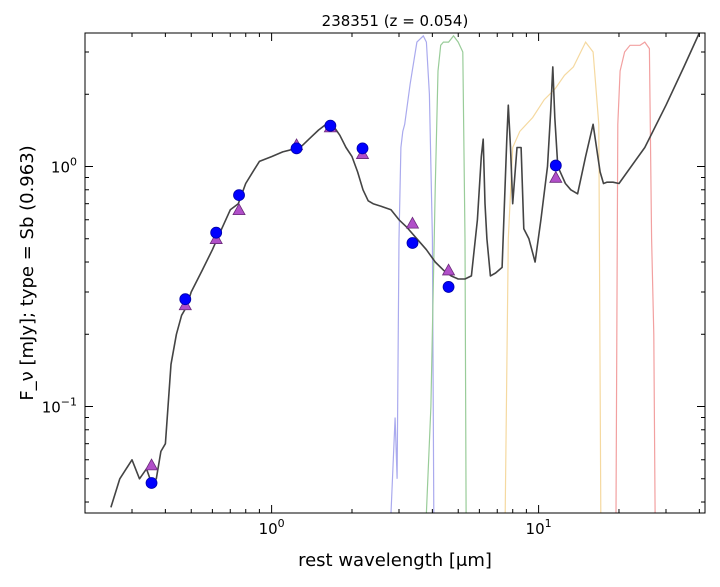 The image size is (720, 587). I want to click on x-tick-label: 10¹, so click(539, 527).